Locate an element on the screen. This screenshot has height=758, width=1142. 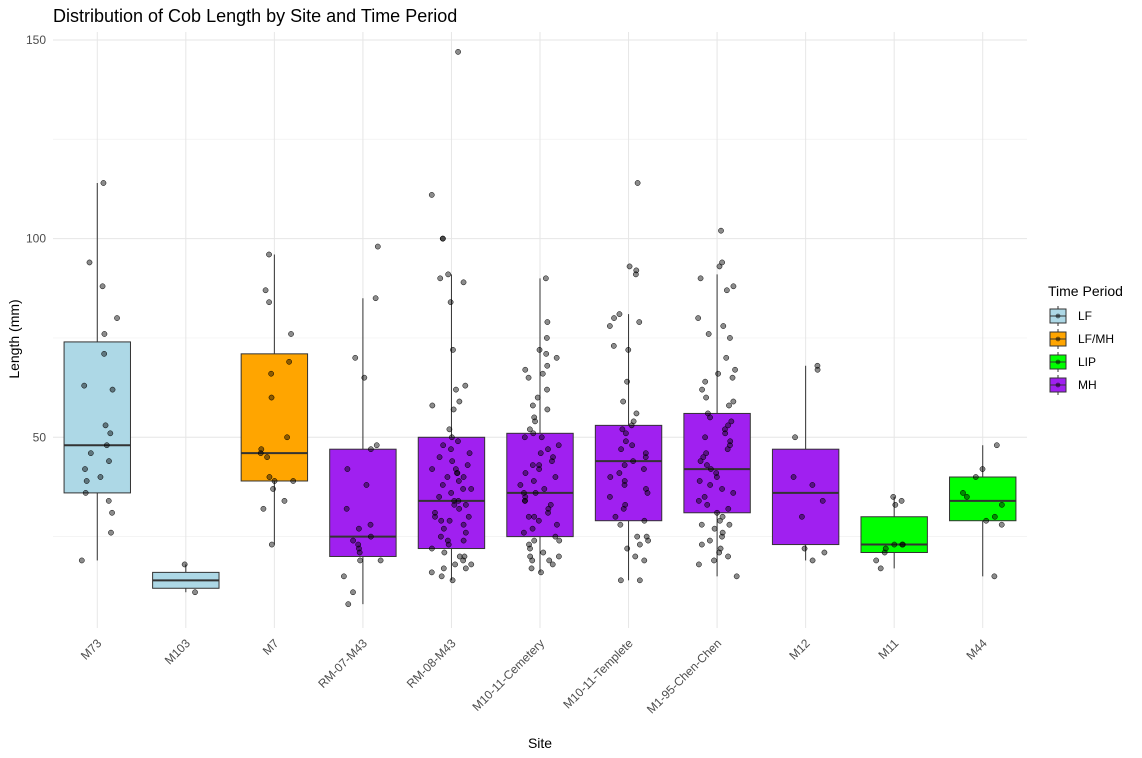
y-tick-label: 100 is located at coordinates (36, 239).